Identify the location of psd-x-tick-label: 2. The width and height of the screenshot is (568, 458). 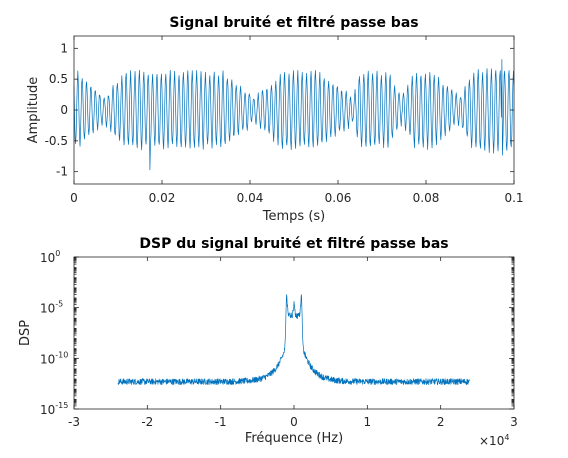
(441, 422).